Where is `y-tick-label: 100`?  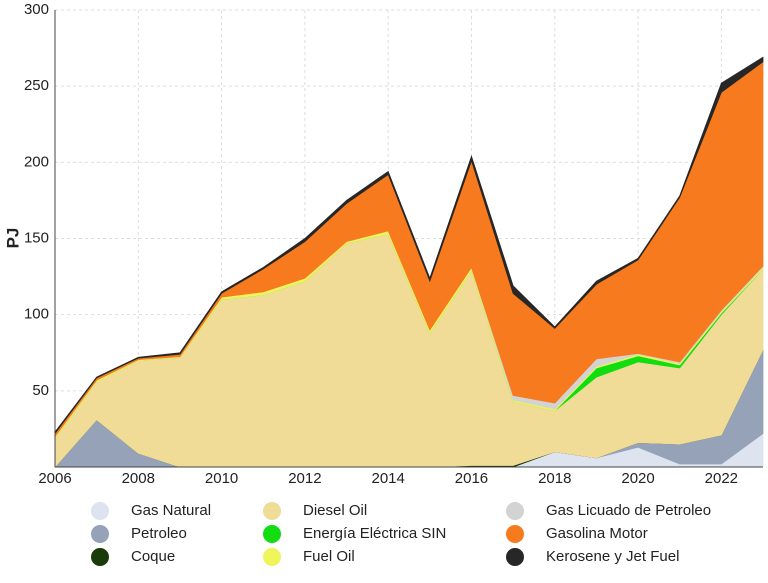
y-tick-label: 100 is located at coordinates (36, 314).